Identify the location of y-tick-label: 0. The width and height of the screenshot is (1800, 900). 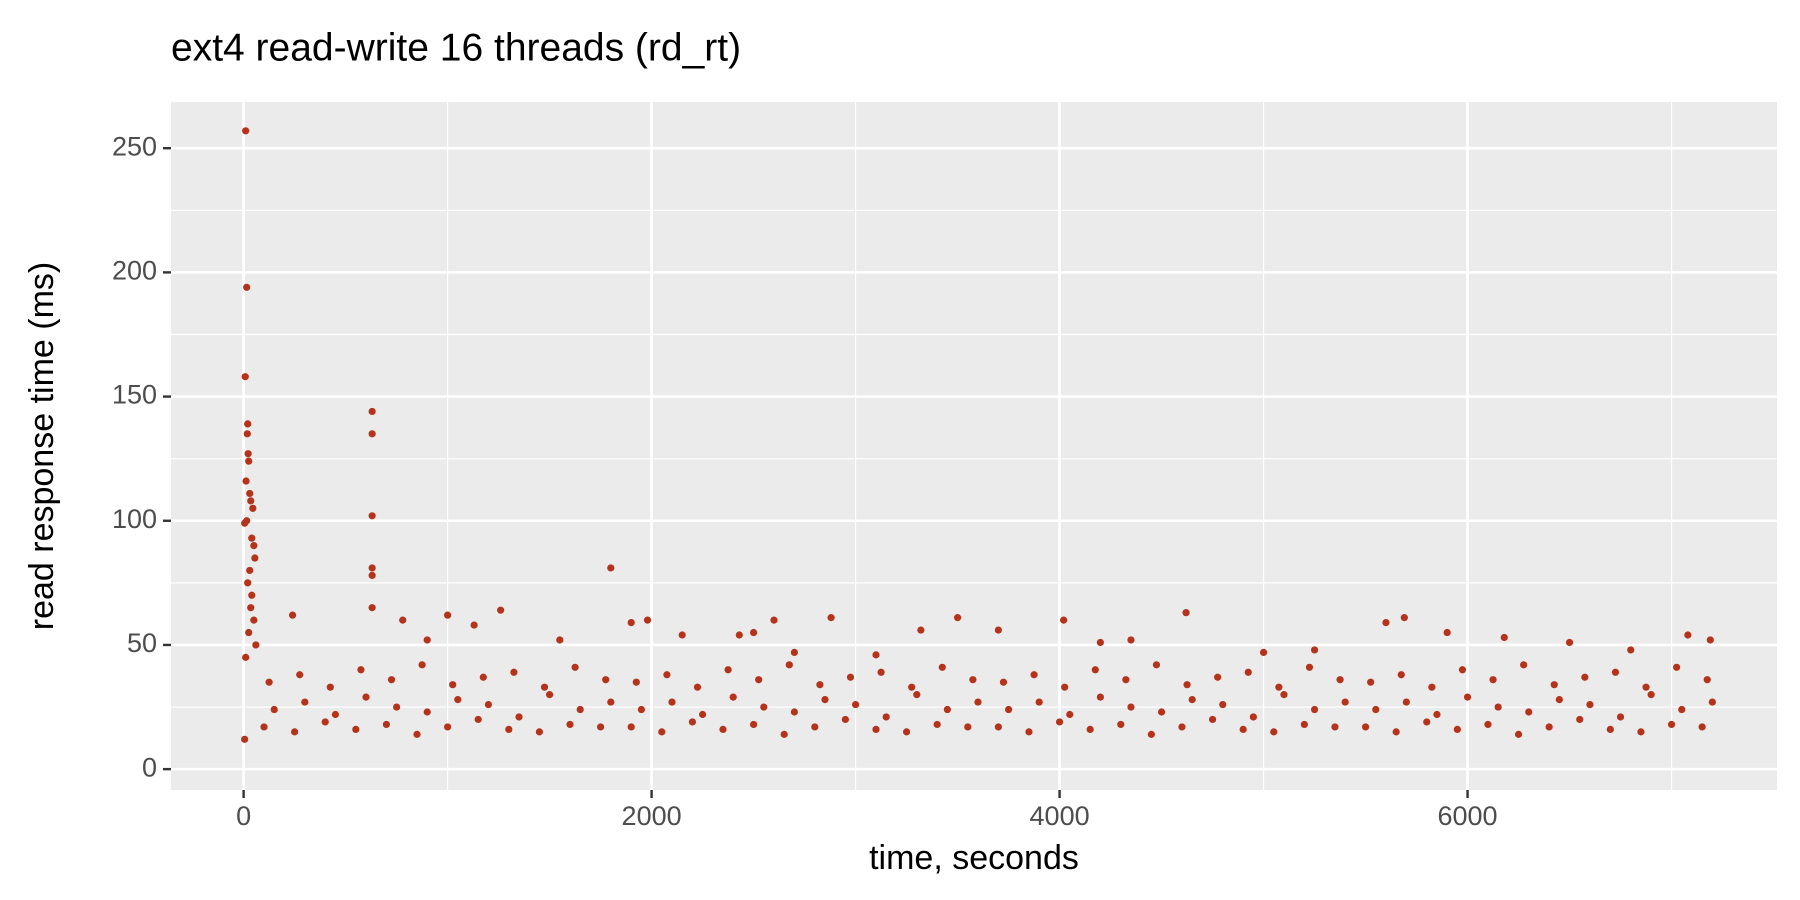
(149, 767).